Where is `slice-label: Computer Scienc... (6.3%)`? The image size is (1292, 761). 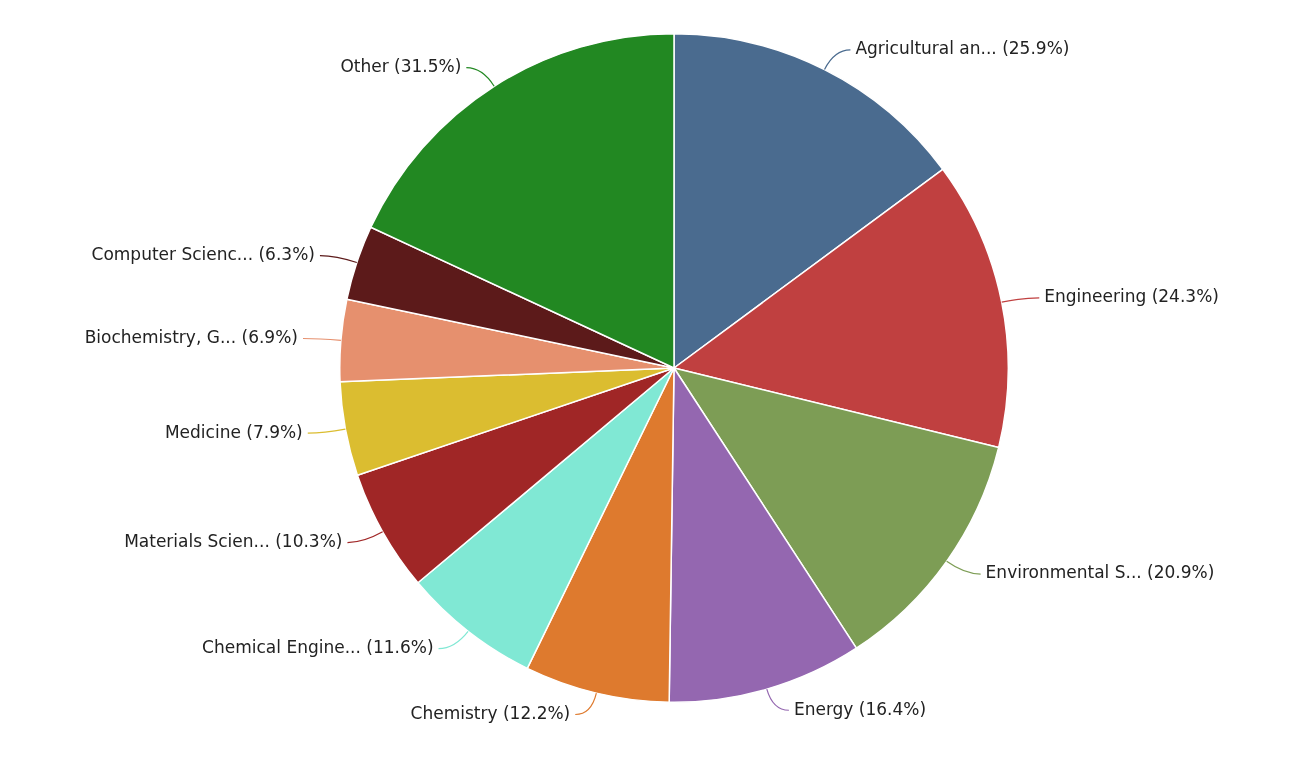 slice-label: Computer Scienc... (6.3%) is located at coordinates (203, 254).